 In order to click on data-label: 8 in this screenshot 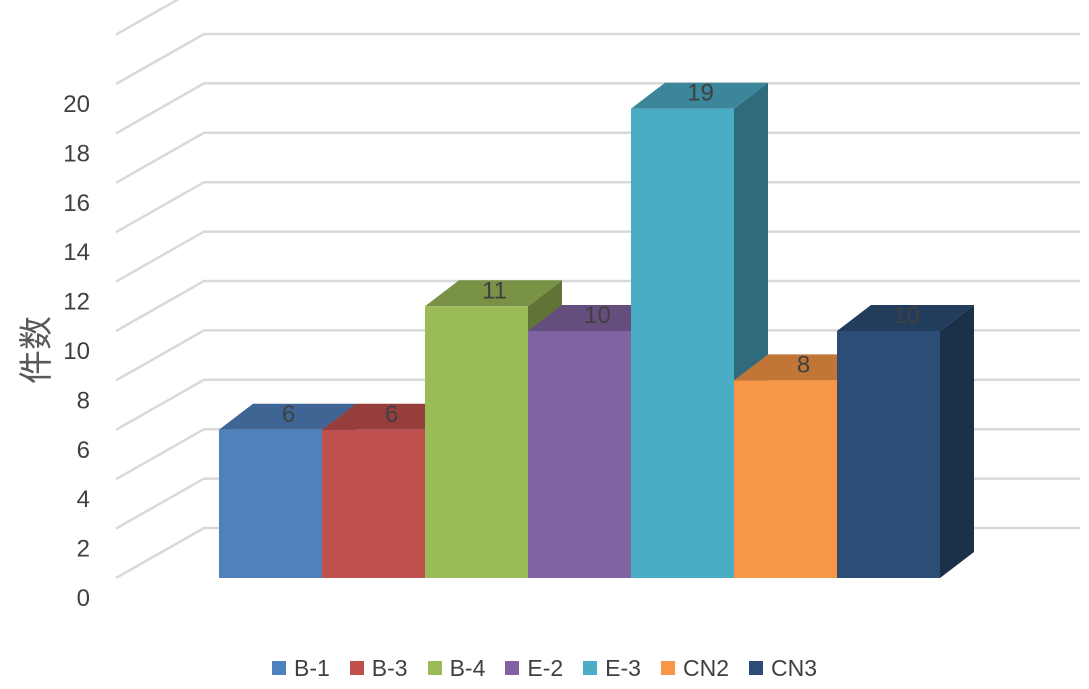, I will do `click(803, 364)`.